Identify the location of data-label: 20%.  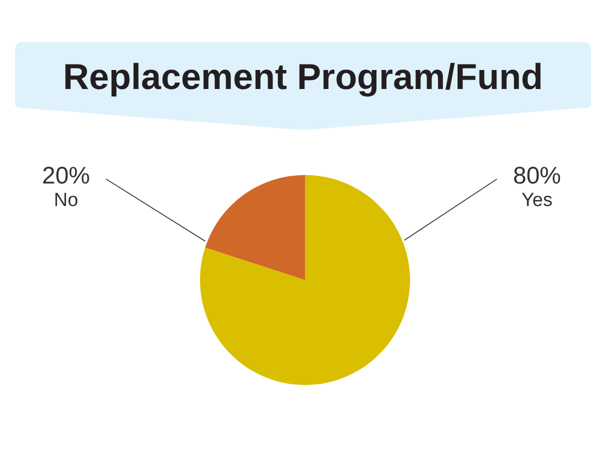
(66, 176).